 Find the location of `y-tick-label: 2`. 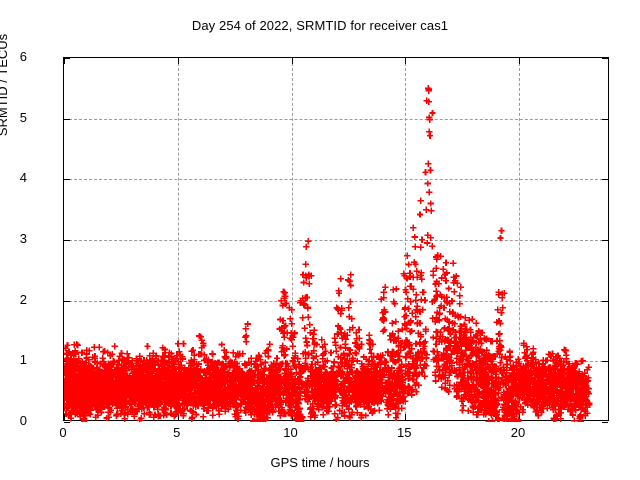

y-tick-label: 2 is located at coordinates (23, 299).